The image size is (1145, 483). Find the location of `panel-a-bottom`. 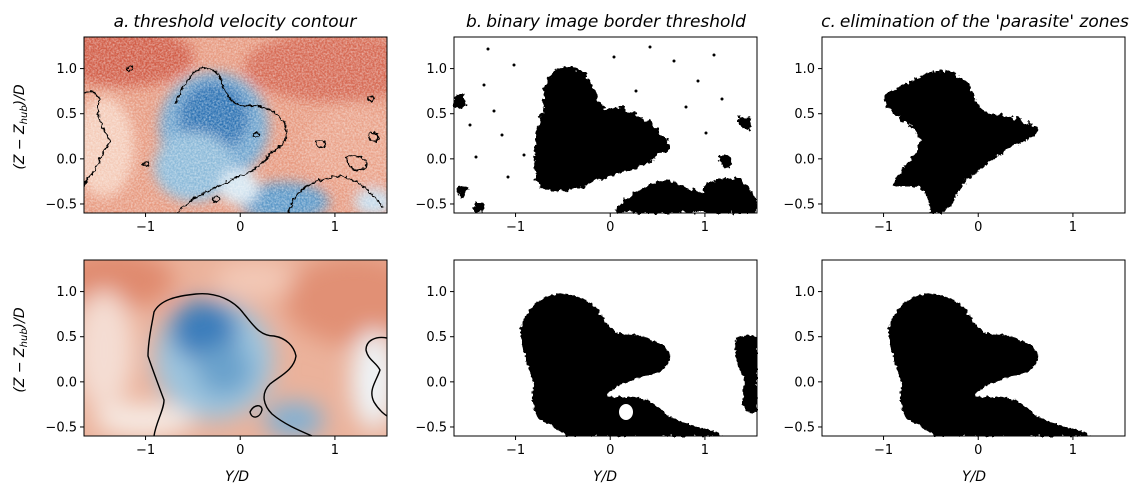

panel-a-bottom is located at coordinates (235, 348).